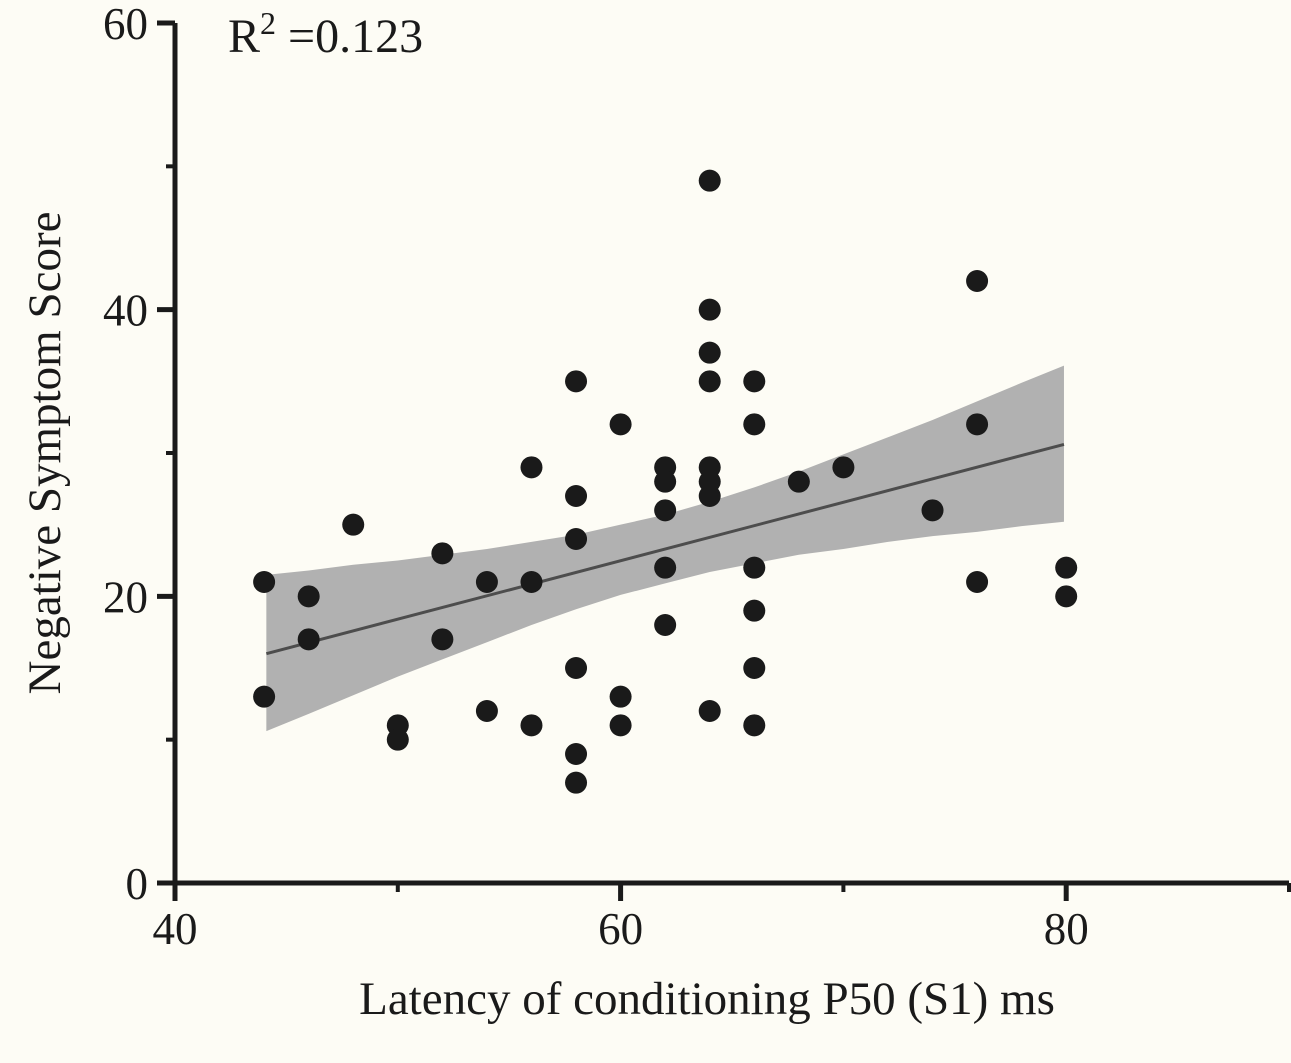 The width and height of the screenshot is (1291, 1063). I want to click on regression-line-segment, so click(665, 549).